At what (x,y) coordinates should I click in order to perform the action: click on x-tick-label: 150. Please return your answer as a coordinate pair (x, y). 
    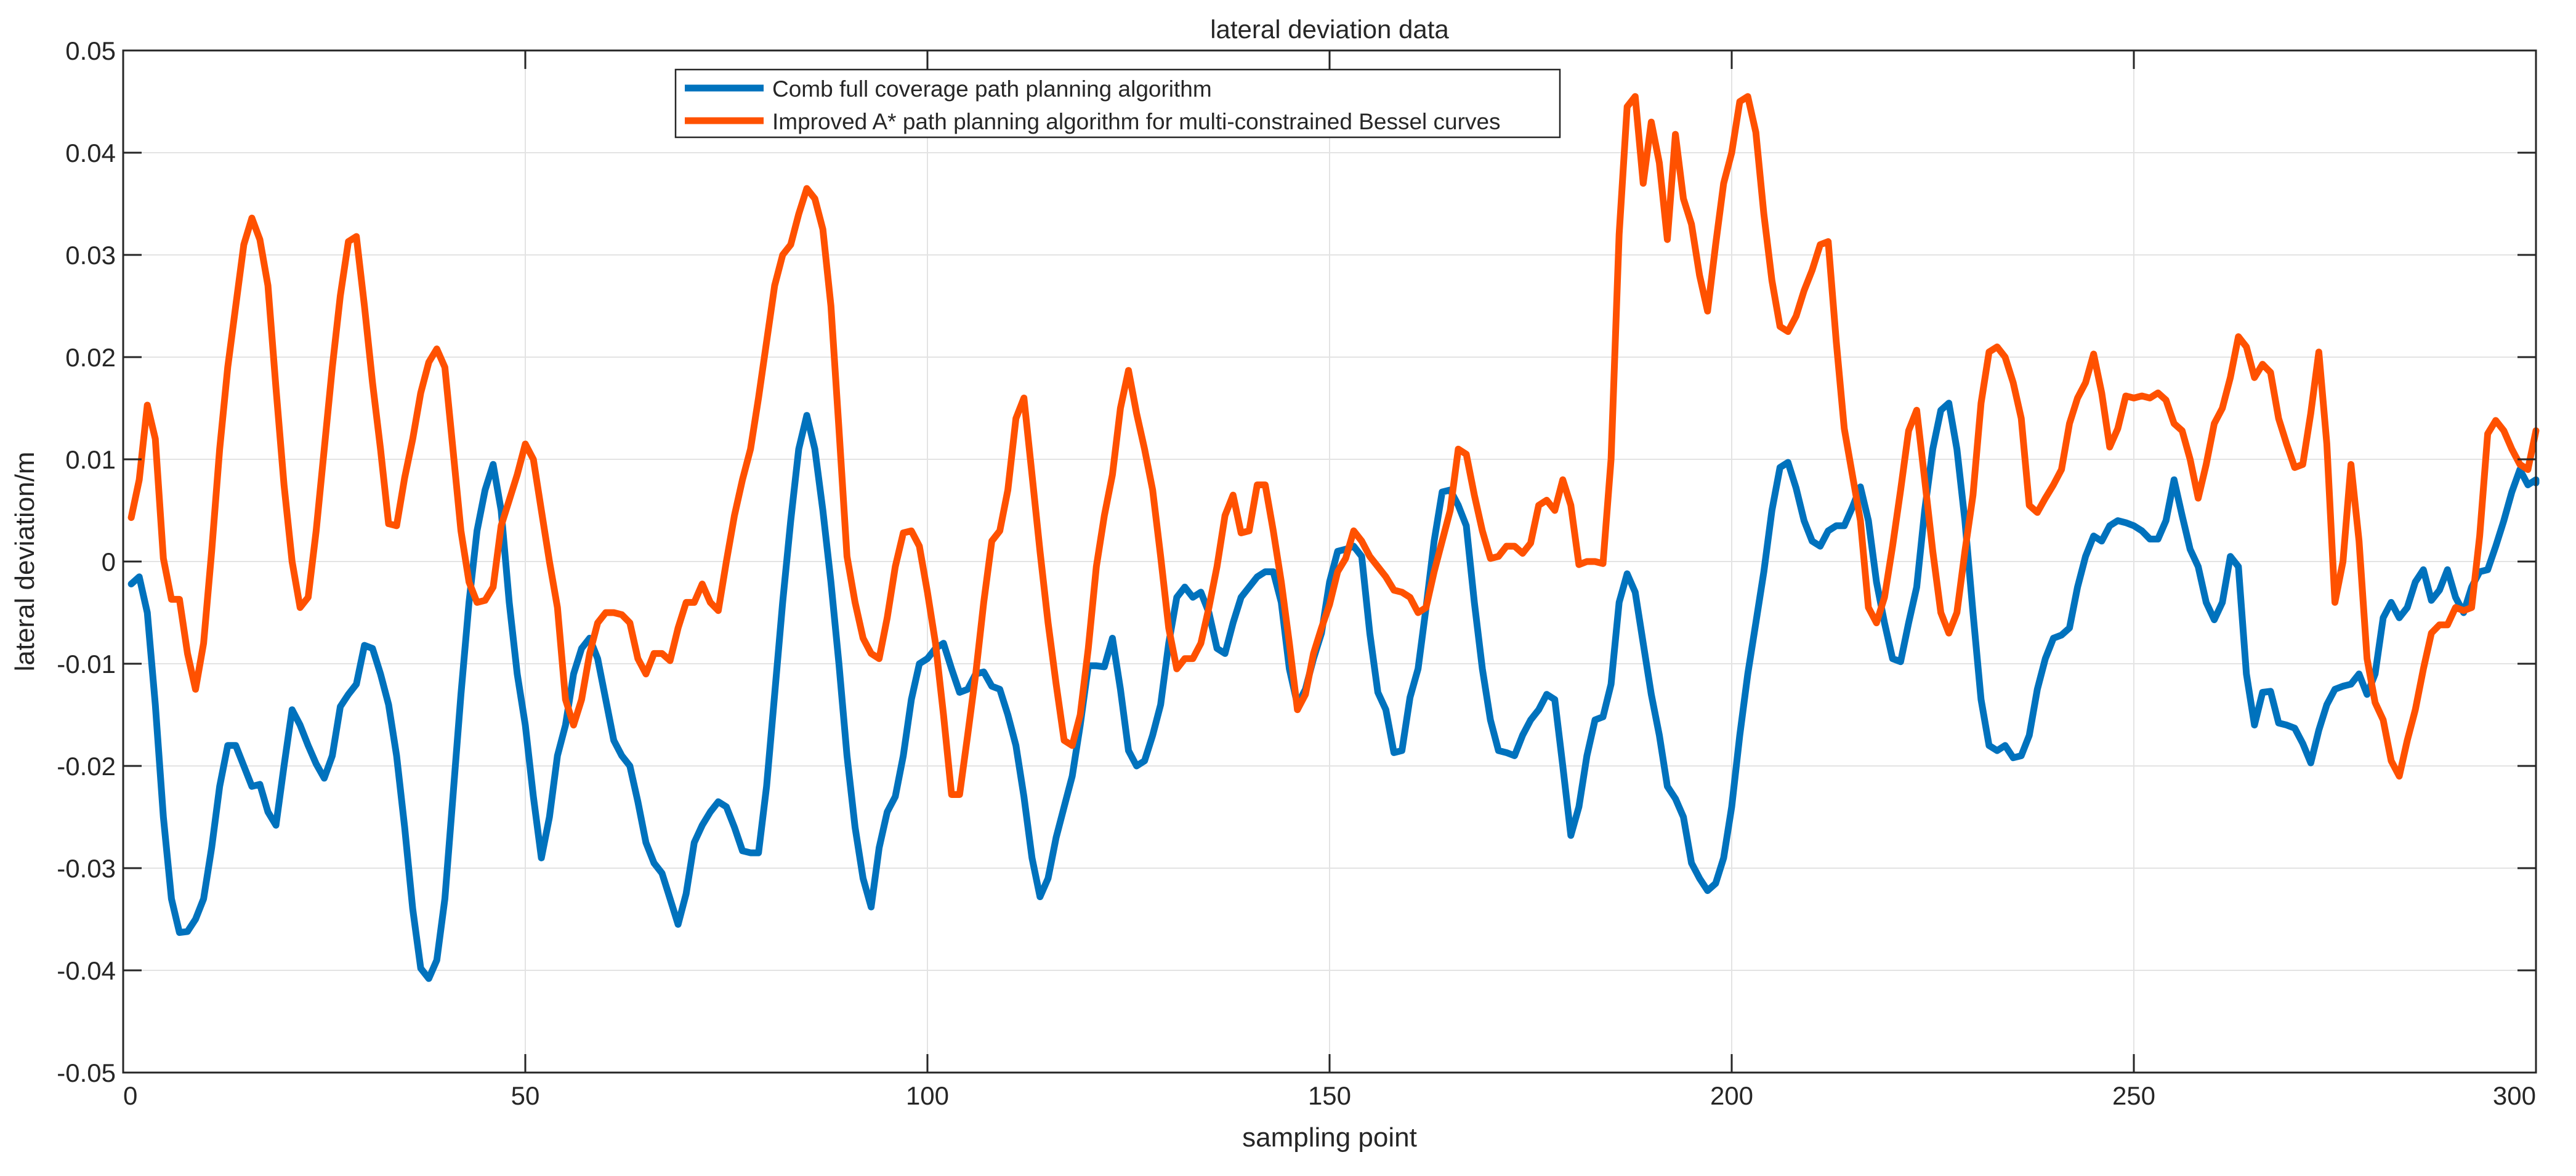
    Looking at the image, I should click on (1329, 1095).